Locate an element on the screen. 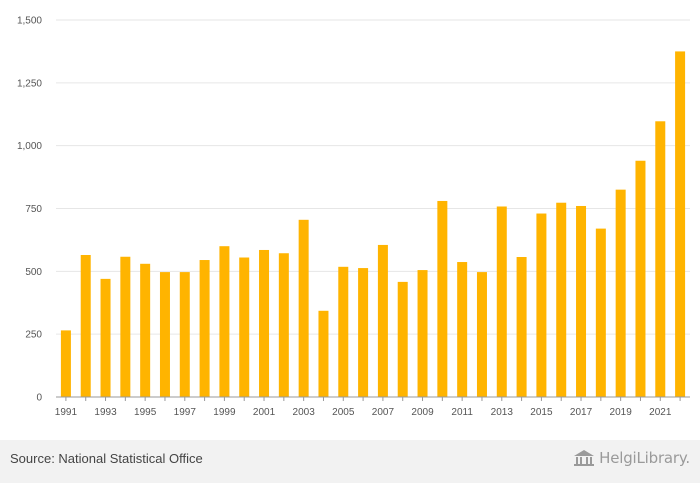 The width and height of the screenshot is (700, 483). brand-text: HelgiLibrary. is located at coordinates (644, 458).